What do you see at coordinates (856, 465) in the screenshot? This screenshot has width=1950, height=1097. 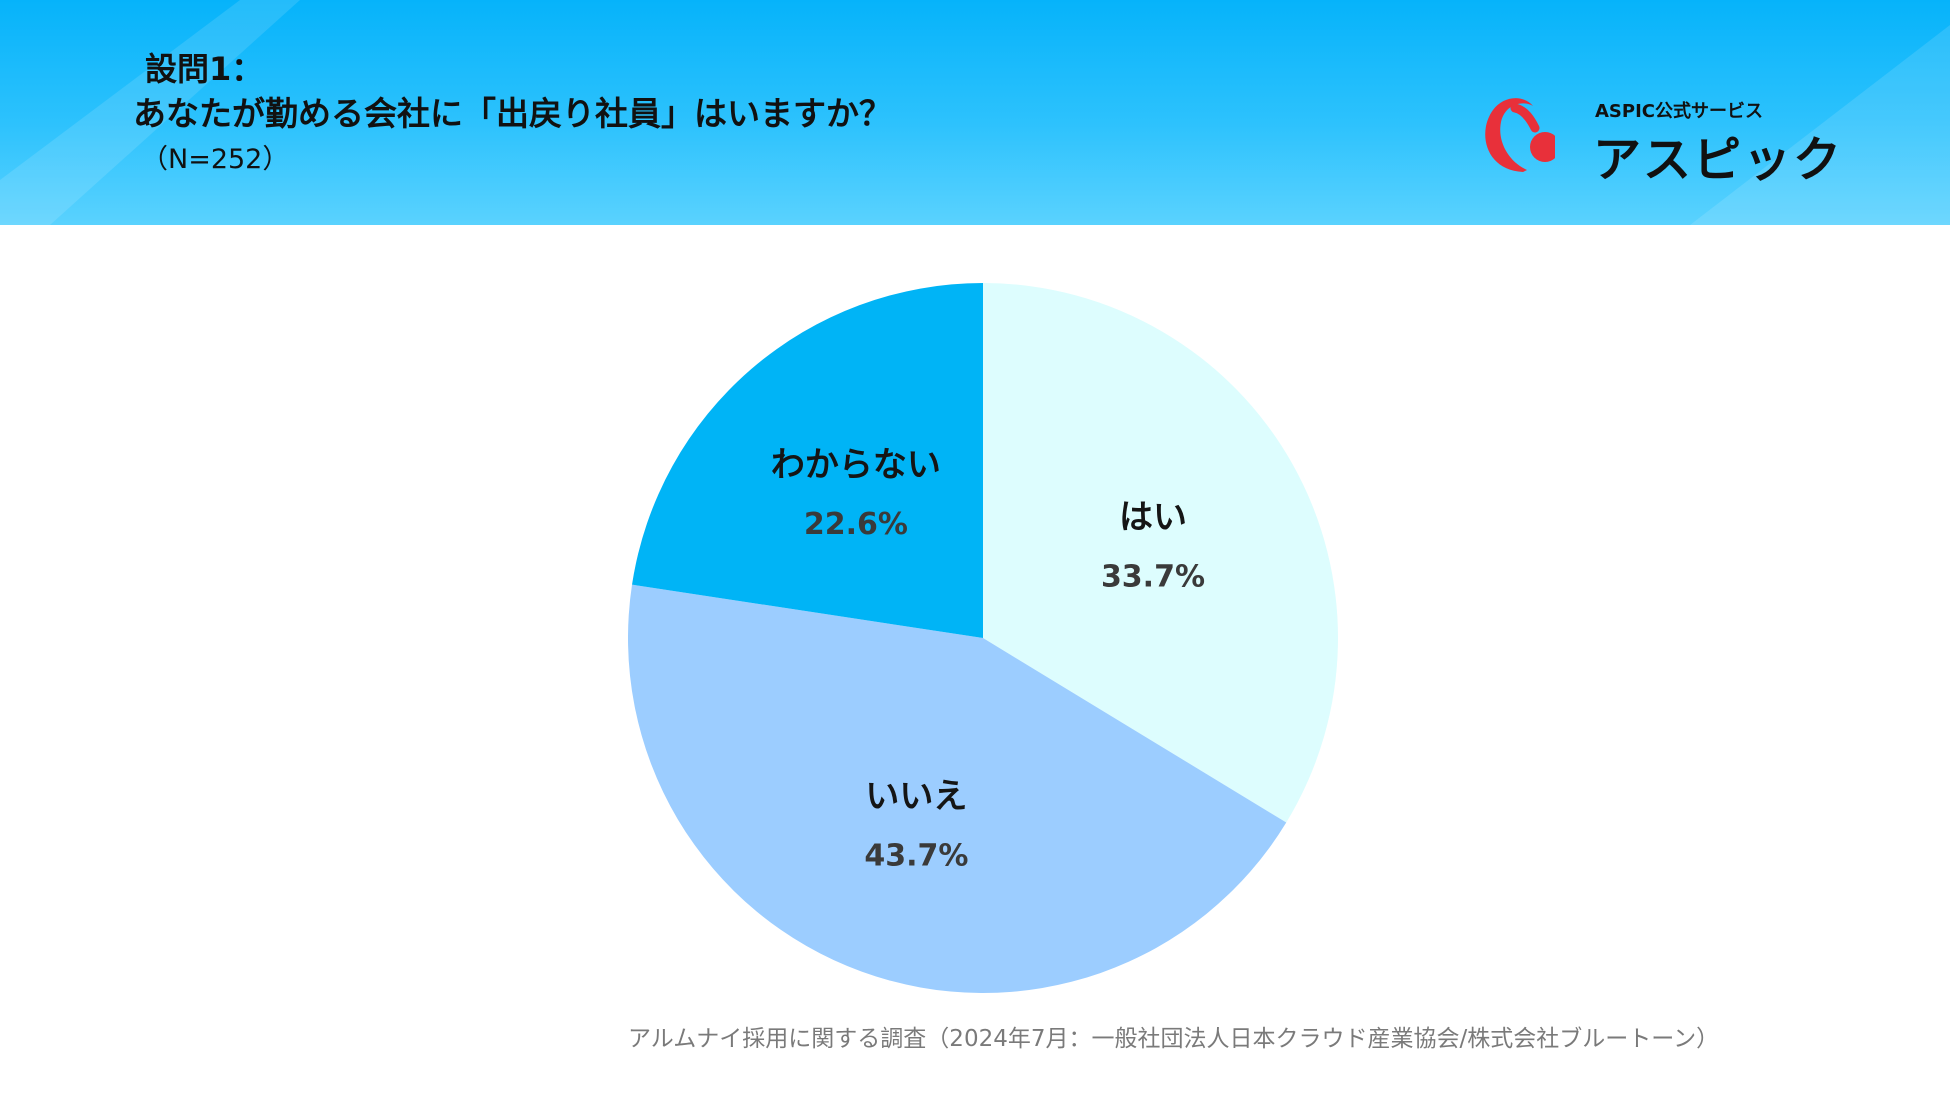 I see `pie-slice-label-2: わからない` at bounding box center [856, 465].